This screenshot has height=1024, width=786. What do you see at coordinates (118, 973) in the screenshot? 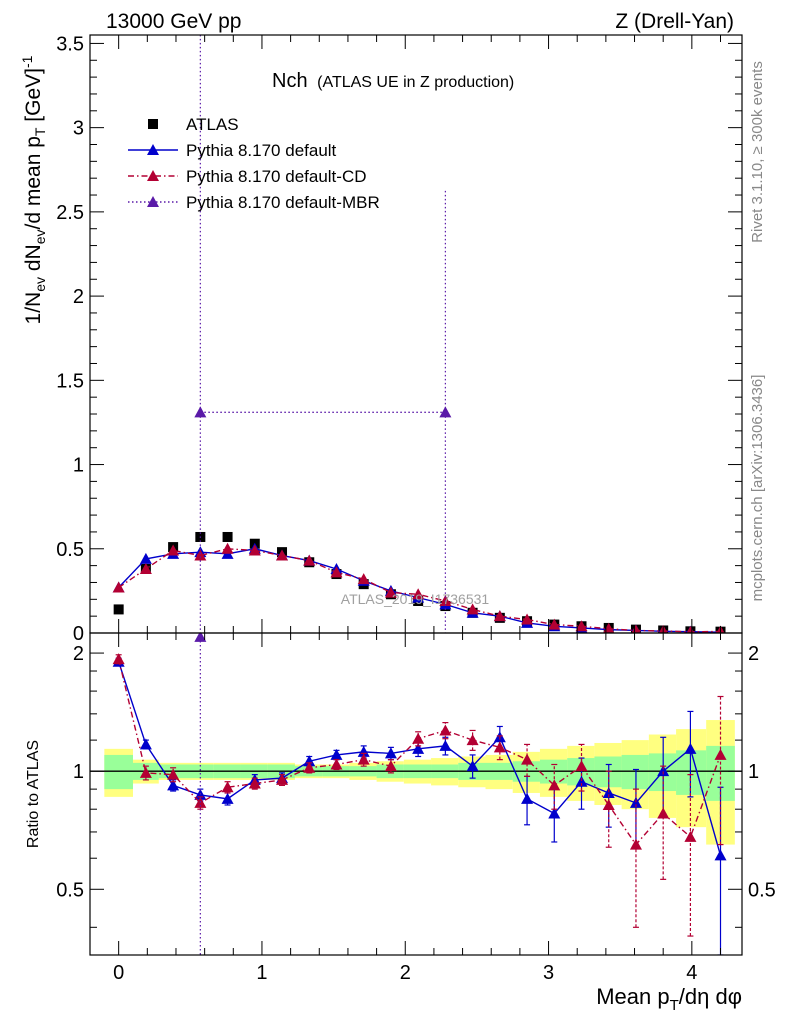
I see `x-tick-label: 0` at bounding box center [118, 973].